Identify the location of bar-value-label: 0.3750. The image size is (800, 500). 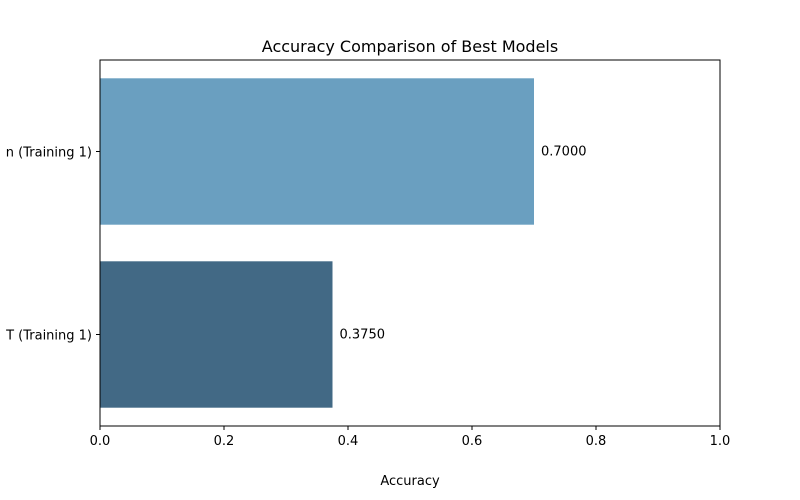
(363, 335).